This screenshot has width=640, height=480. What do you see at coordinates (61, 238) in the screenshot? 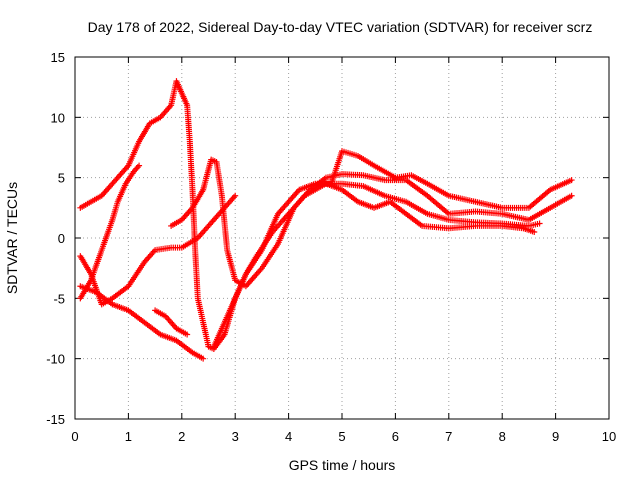
I see `y-tick-label: 0` at bounding box center [61, 238].